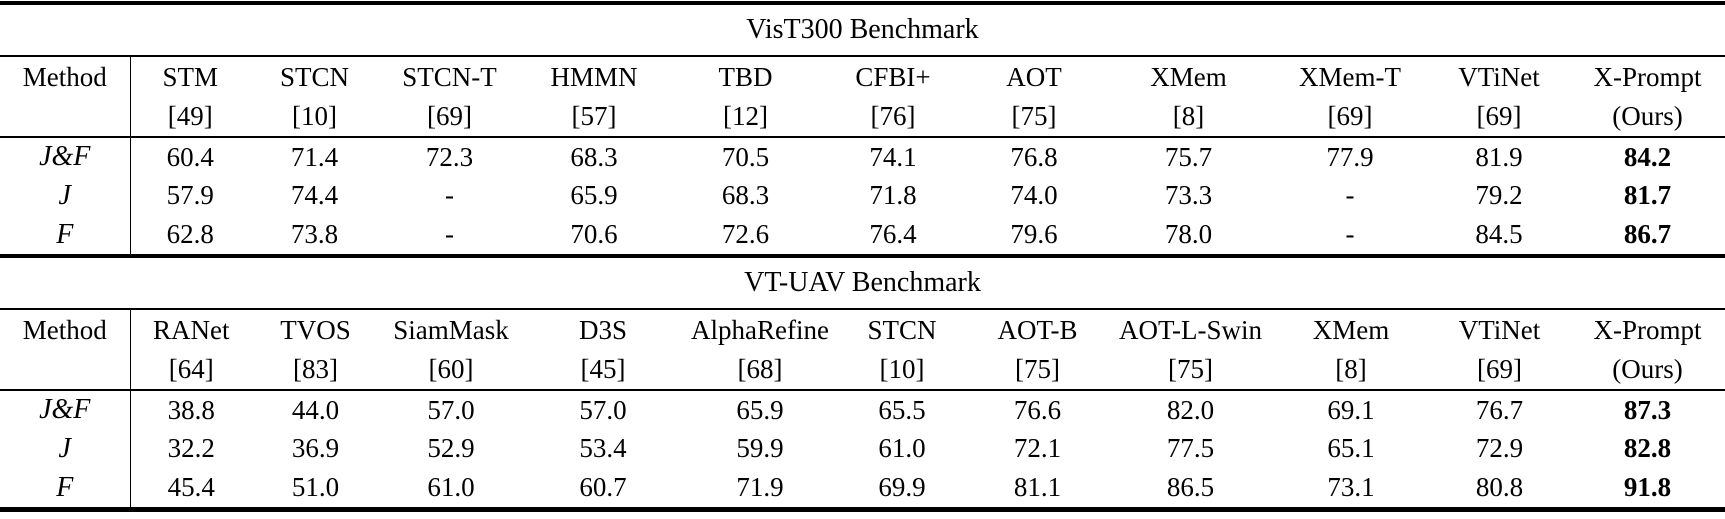 The width and height of the screenshot is (1725, 519). Describe the element at coordinates (893, 76) in the screenshot. I see `column-header-name: CFBI+` at that location.